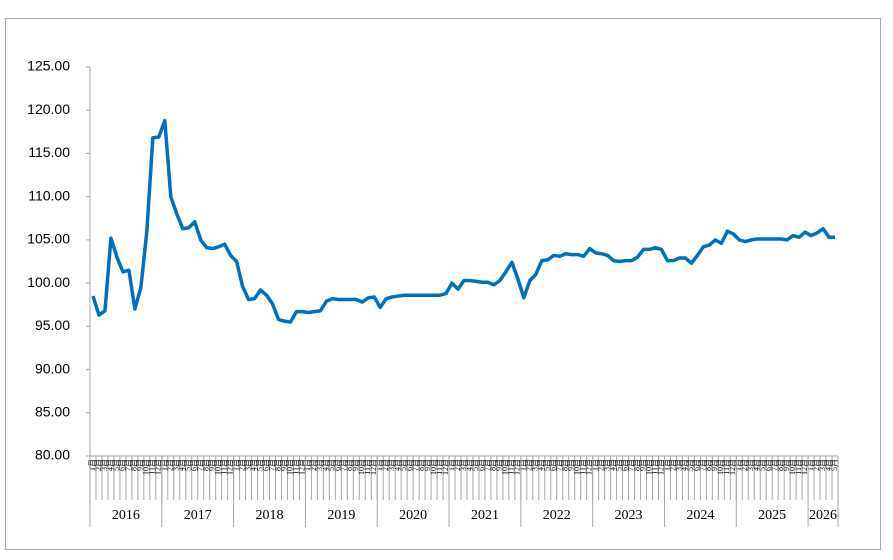 This screenshot has width=893, height=560. What do you see at coordinates (823, 515) in the screenshot?
I see `year-label: 2026` at bounding box center [823, 515].